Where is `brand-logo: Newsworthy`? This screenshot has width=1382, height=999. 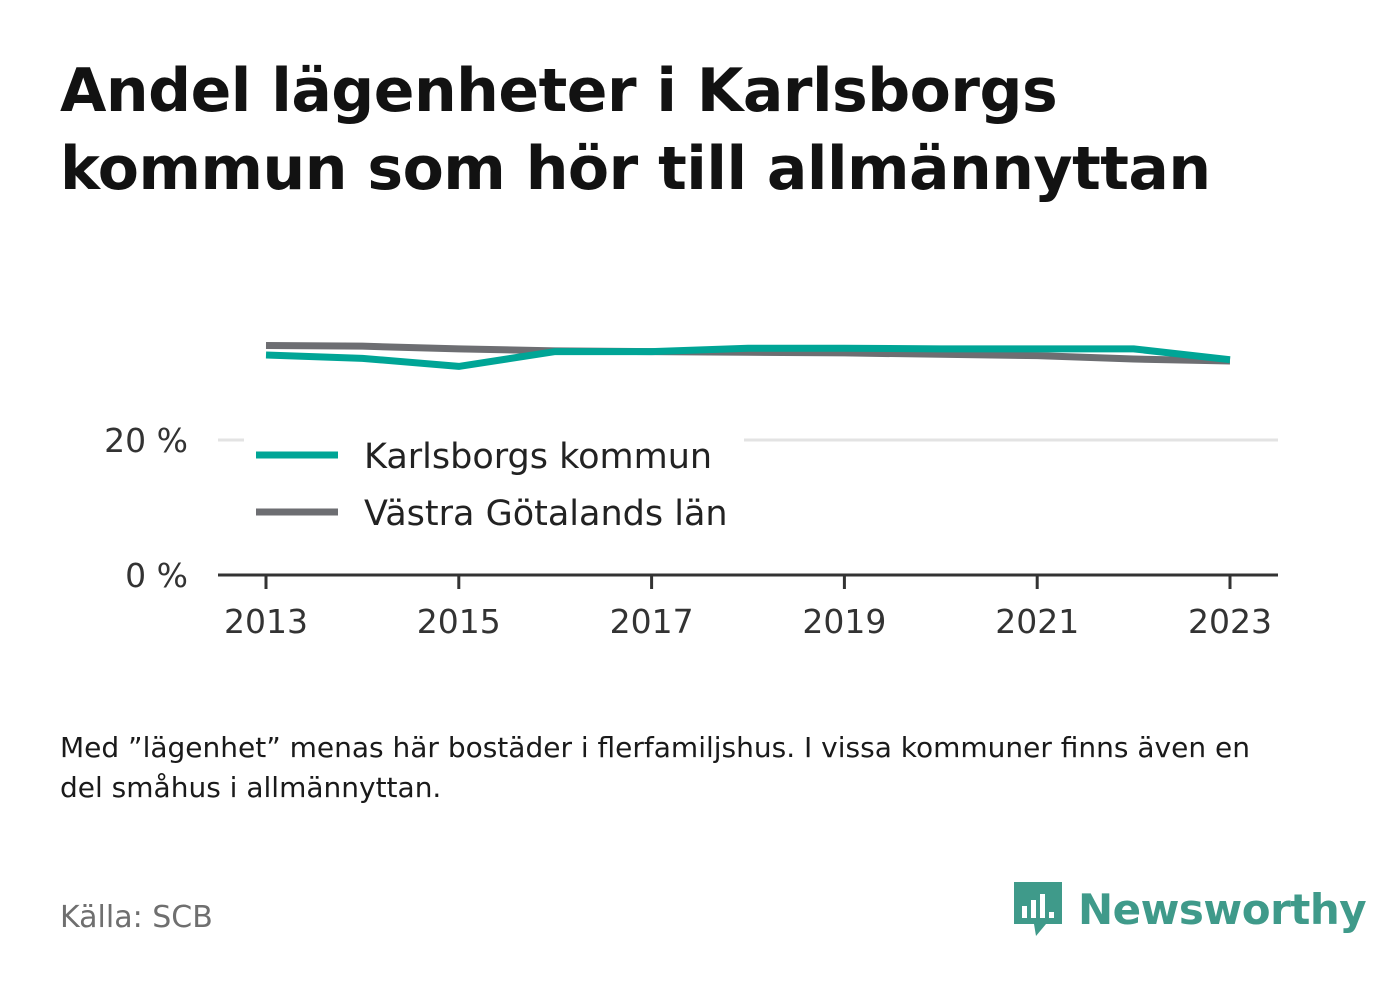
brand-logo: Newsworthy is located at coordinates (1188, 909).